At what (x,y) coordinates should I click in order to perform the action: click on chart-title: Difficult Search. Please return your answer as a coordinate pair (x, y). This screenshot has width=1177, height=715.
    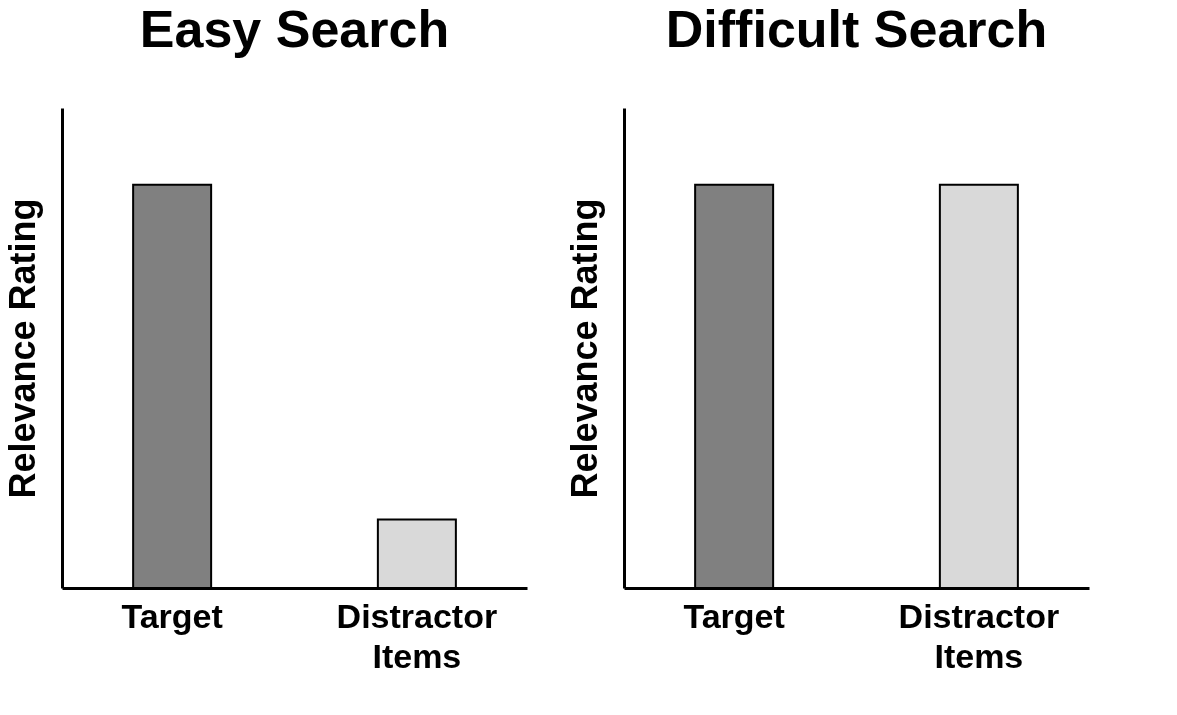
    Looking at the image, I should click on (856, 29).